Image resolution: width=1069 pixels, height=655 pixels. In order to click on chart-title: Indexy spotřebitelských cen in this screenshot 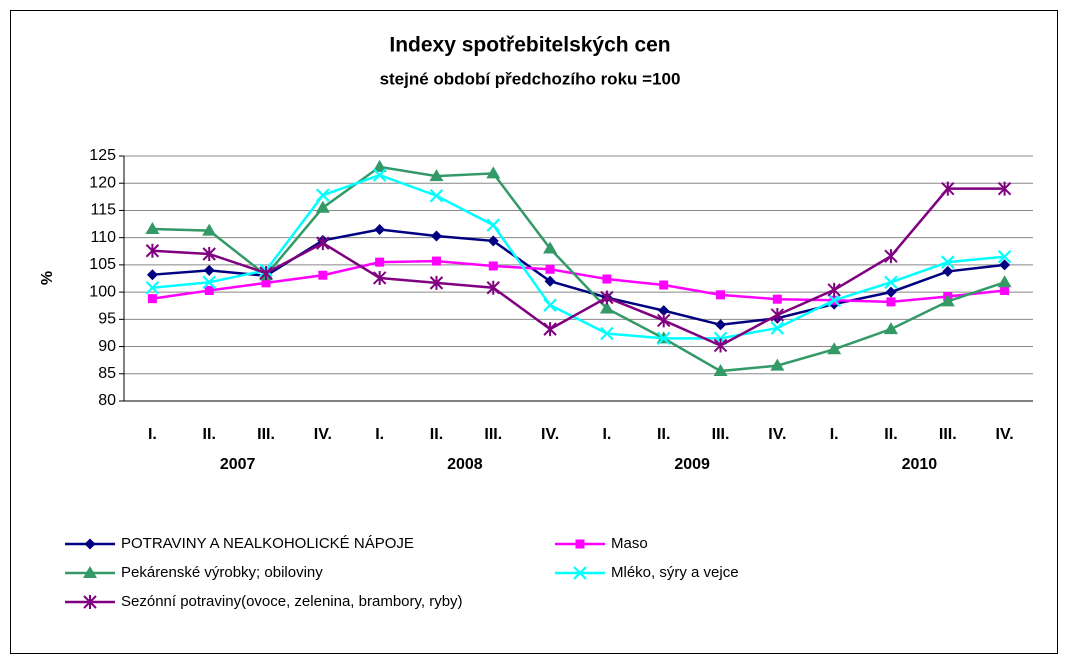, I will do `click(529, 45)`.